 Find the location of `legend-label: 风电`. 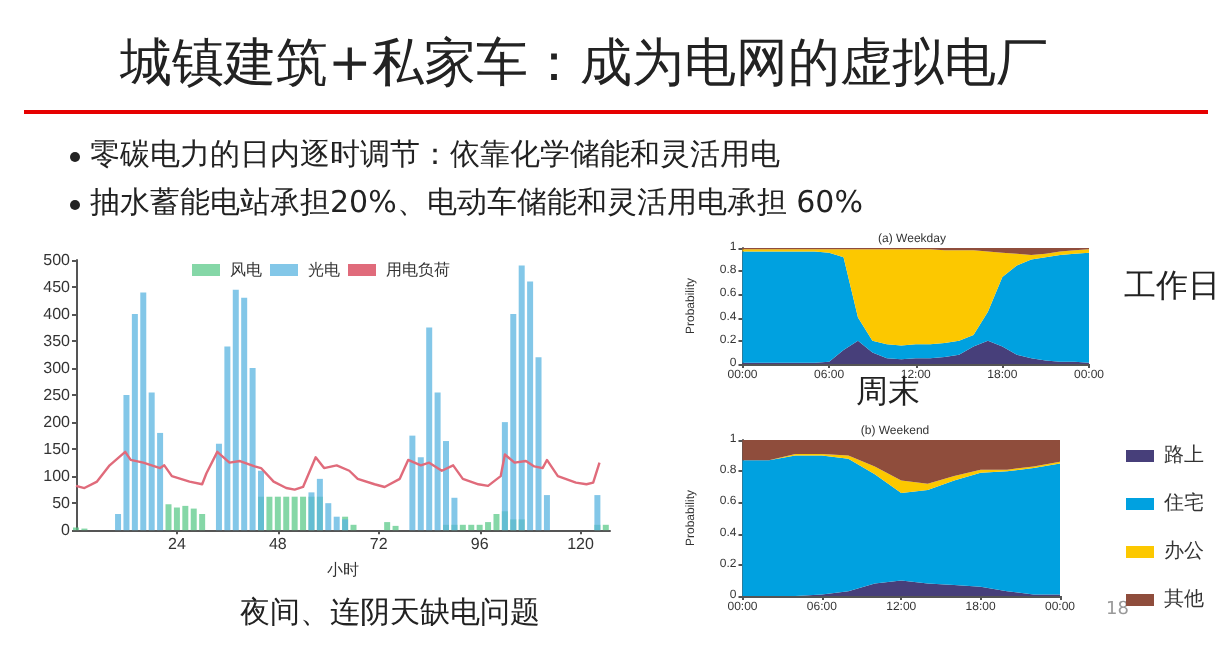

legend-label: 风电 is located at coordinates (246, 270).